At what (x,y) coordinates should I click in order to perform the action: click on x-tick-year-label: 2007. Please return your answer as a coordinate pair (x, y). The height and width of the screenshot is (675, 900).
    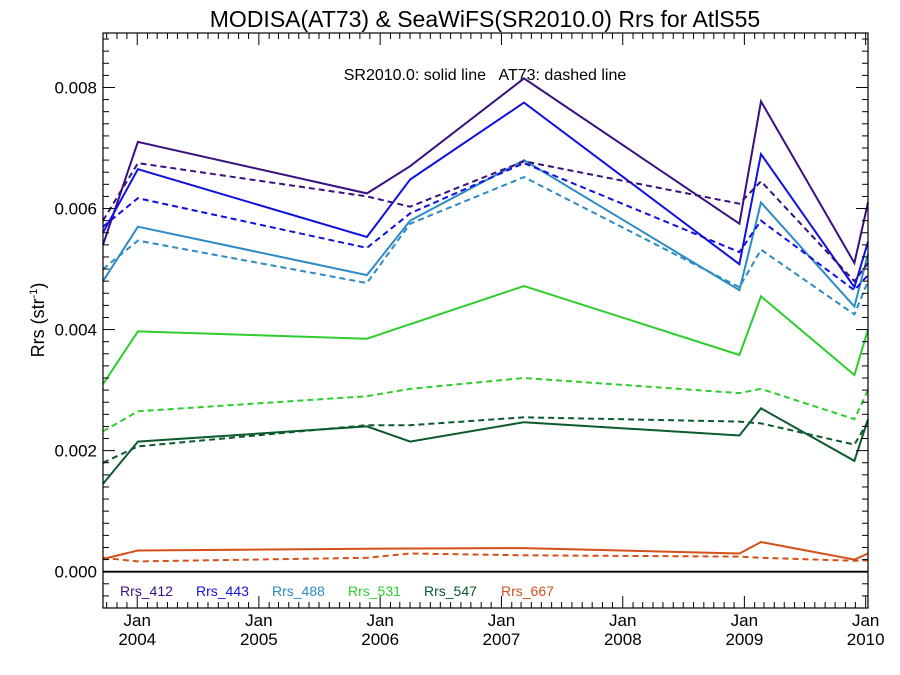
    Looking at the image, I should click on (502, 639).